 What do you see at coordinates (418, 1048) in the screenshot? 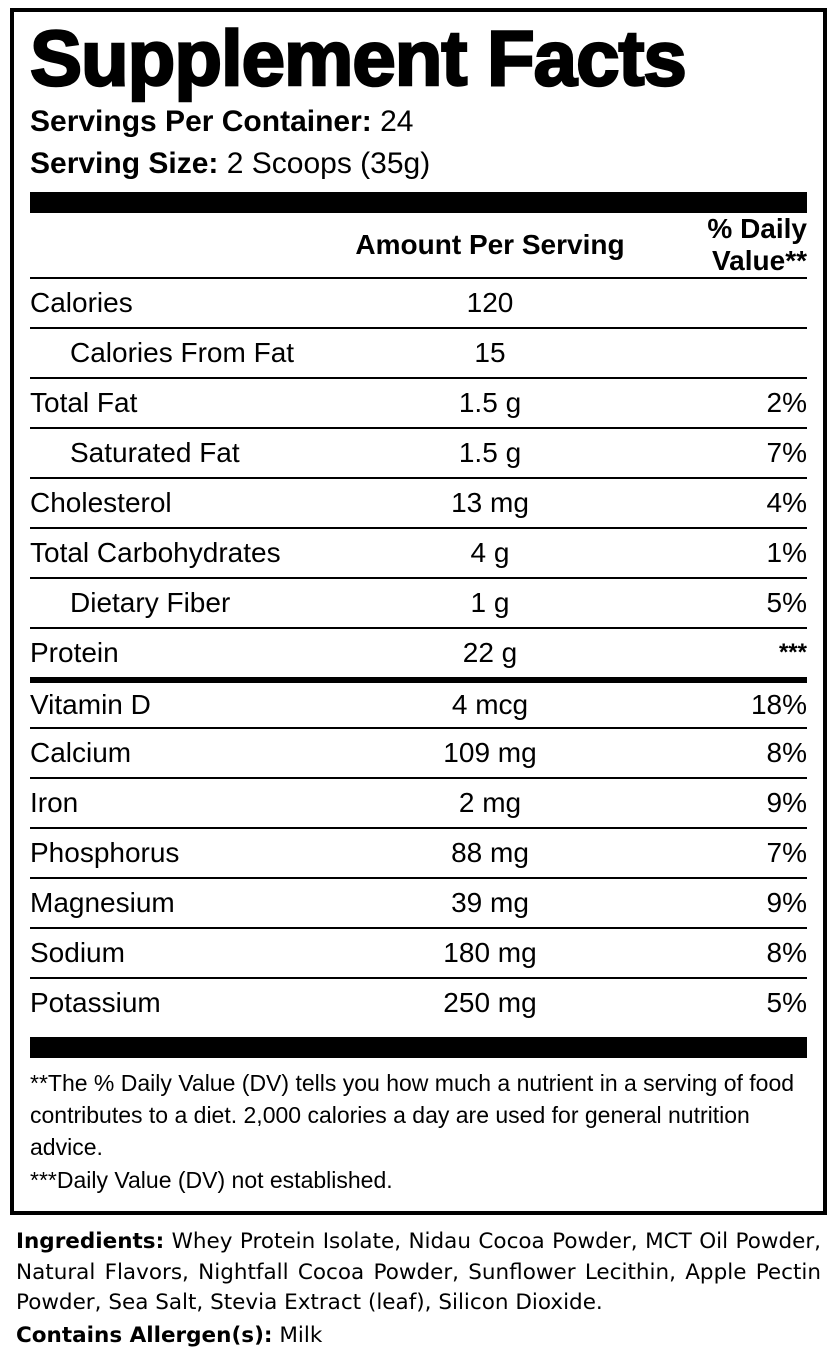
I see `divider-bar-bottom` at bounding box center [418, 1048].